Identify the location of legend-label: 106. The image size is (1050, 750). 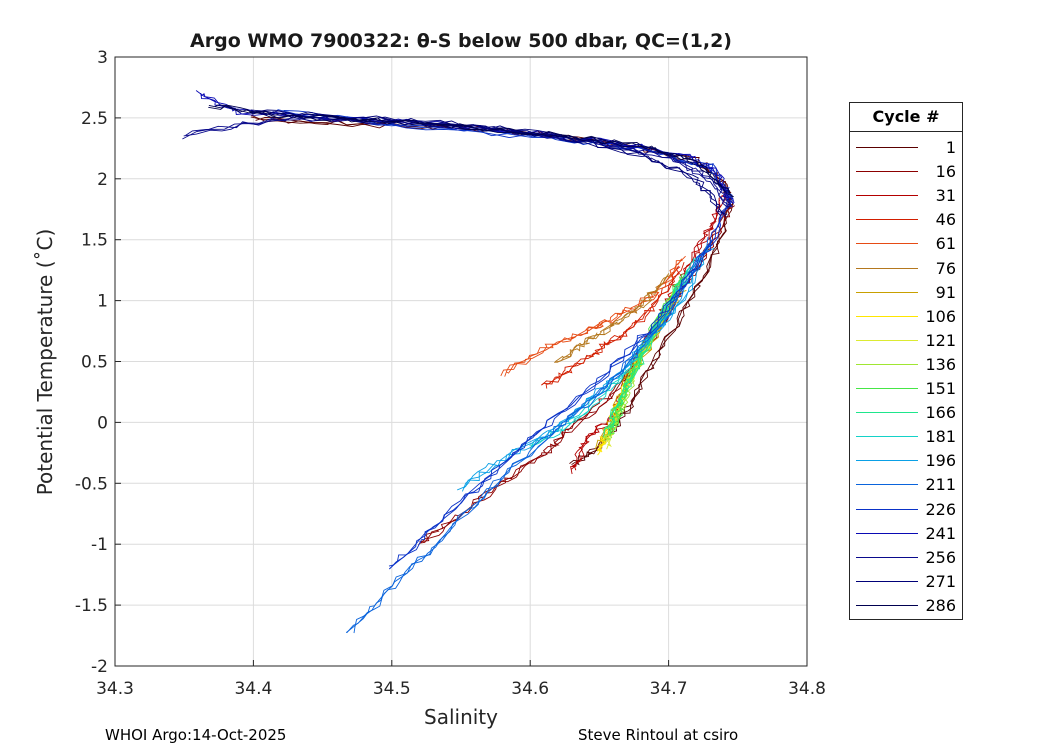
(940, 316).